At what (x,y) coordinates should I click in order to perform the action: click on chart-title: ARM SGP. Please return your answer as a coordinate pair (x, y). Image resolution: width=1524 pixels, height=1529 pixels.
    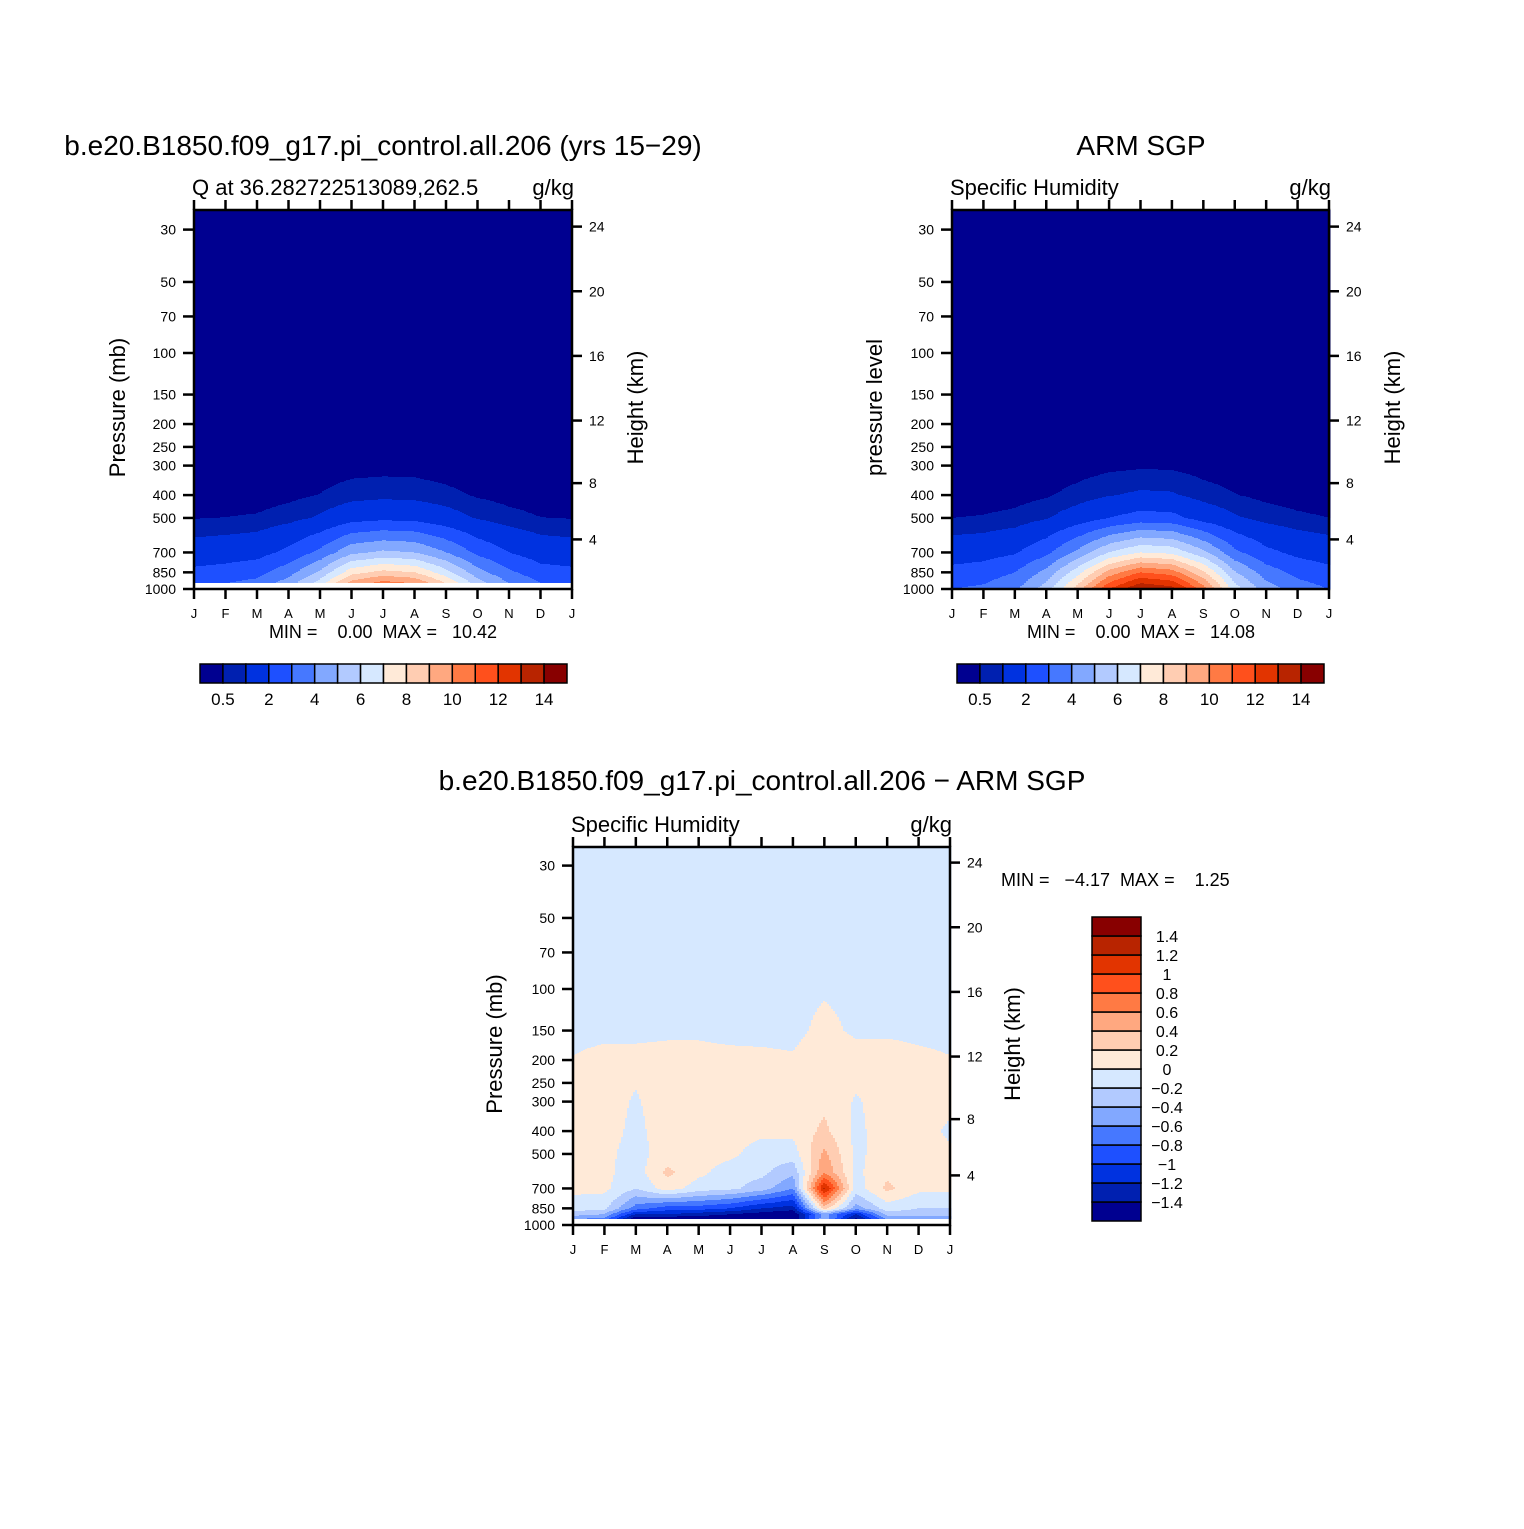
    Looking at the image, I should click on (1140, 145).